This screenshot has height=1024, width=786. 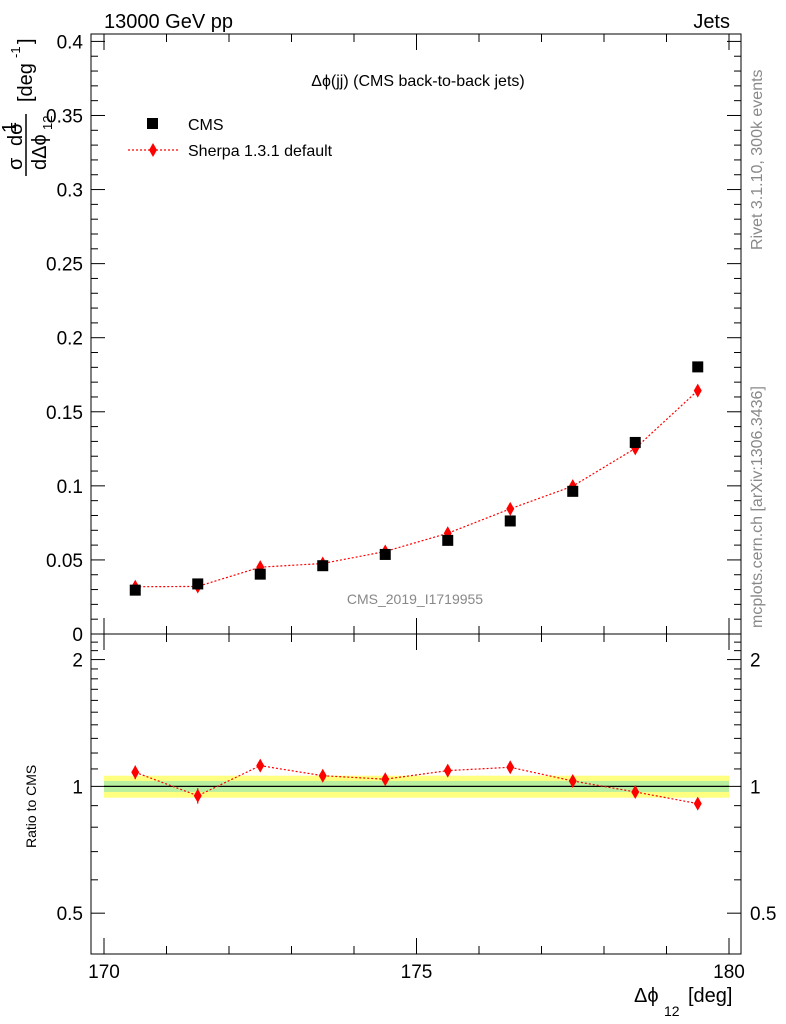 What do you see at coordinates (64, 413) in the screenshot?
I see `main-y-tick-label: 0.15` at bounding box center [64, 413].